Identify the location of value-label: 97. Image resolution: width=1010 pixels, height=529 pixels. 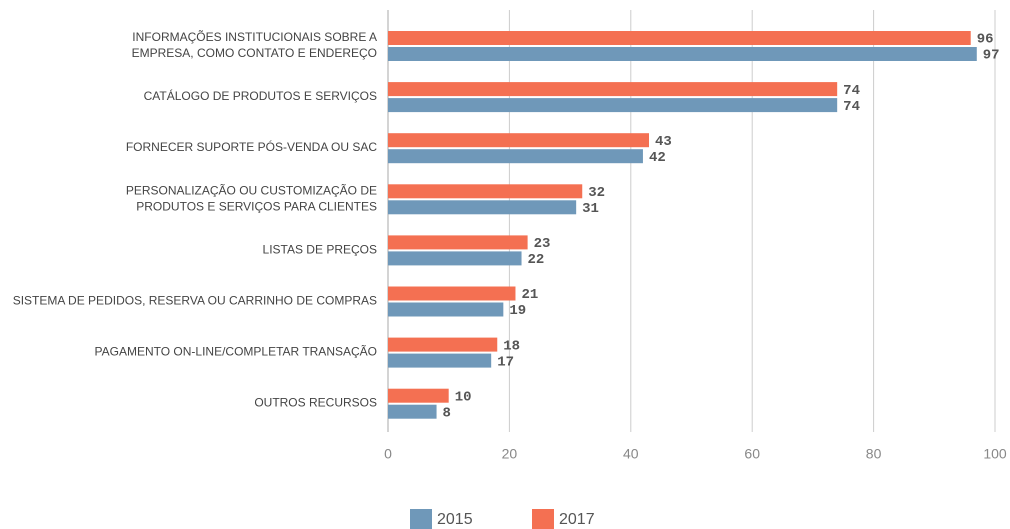
(991, 56).